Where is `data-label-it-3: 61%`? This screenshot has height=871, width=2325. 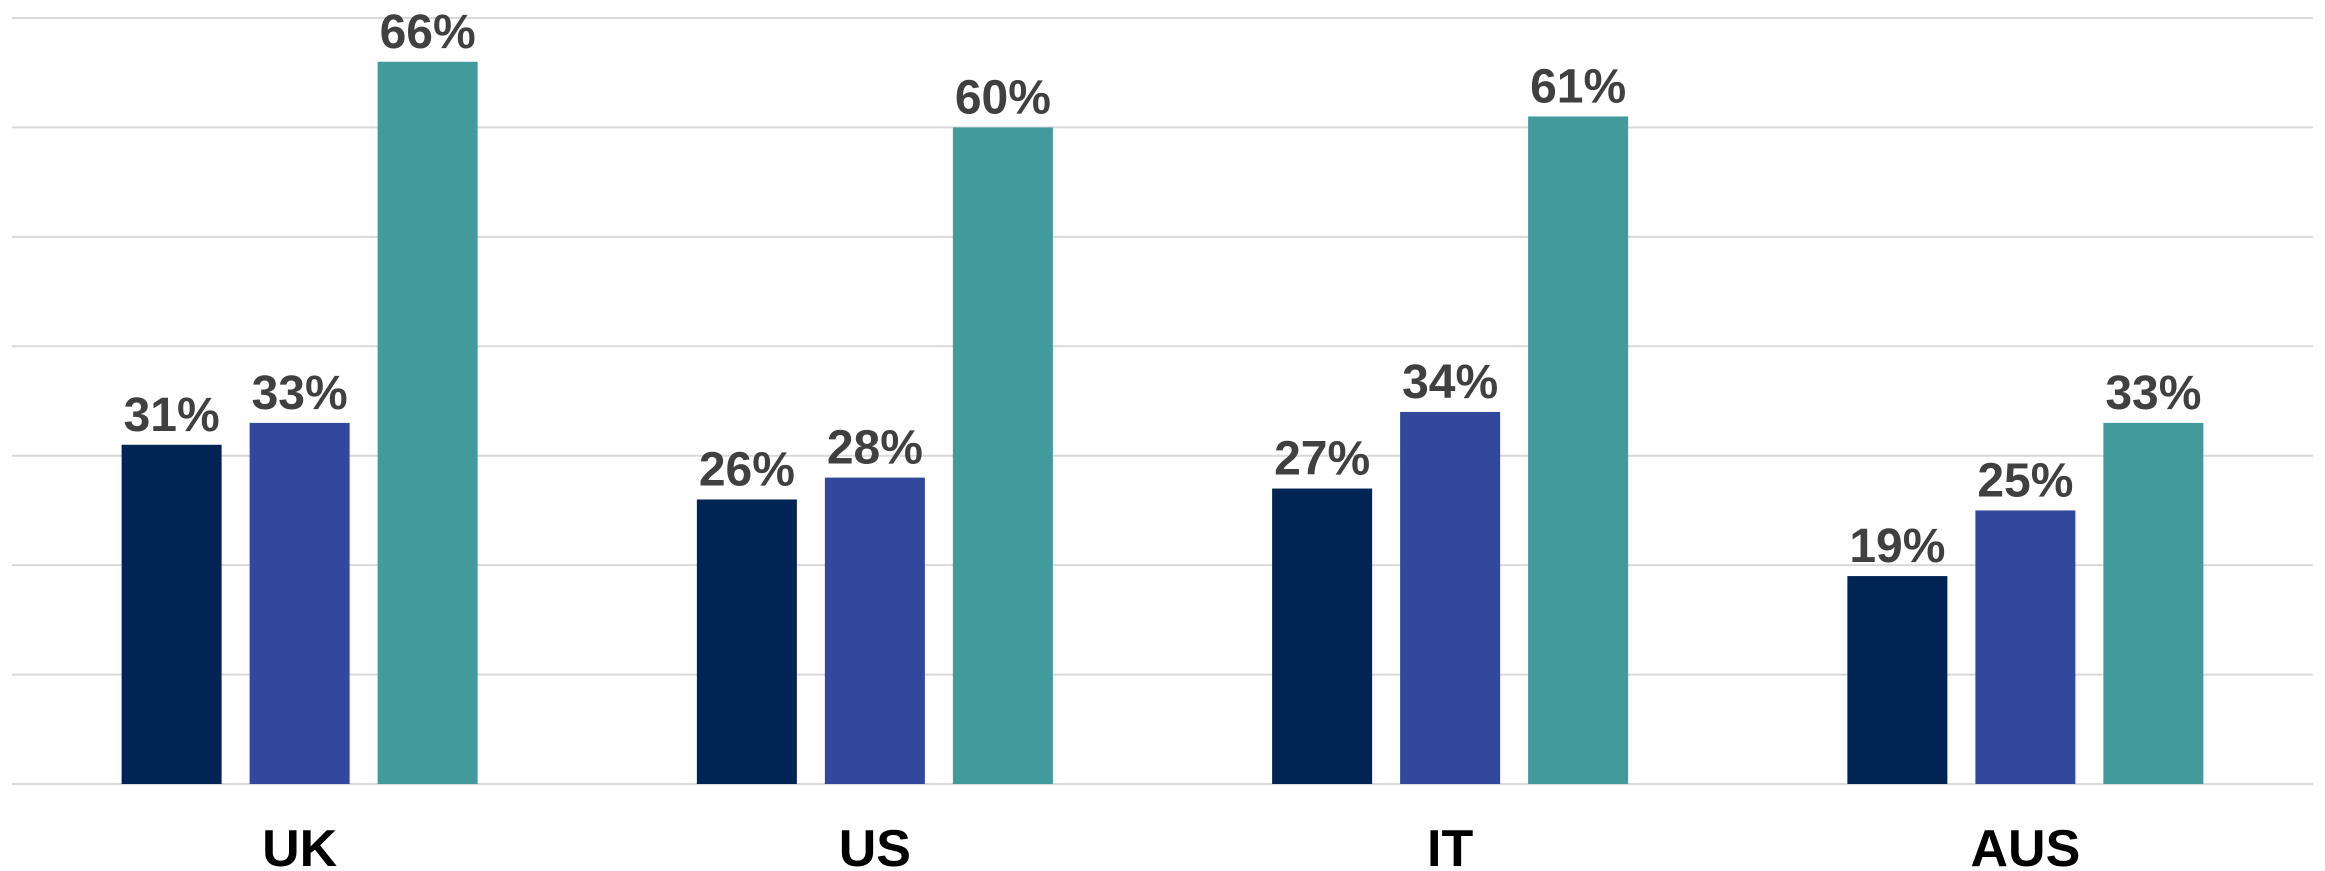
data-label-it-3: 61% is located at coordinates (1578, 86).